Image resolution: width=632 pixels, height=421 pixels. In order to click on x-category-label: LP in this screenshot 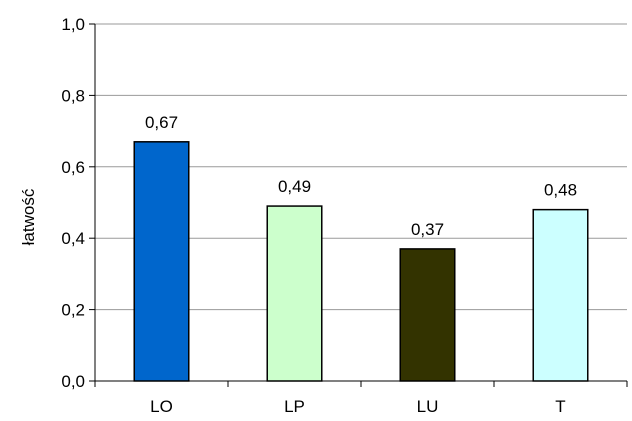, I will do `click(294, 406)`.